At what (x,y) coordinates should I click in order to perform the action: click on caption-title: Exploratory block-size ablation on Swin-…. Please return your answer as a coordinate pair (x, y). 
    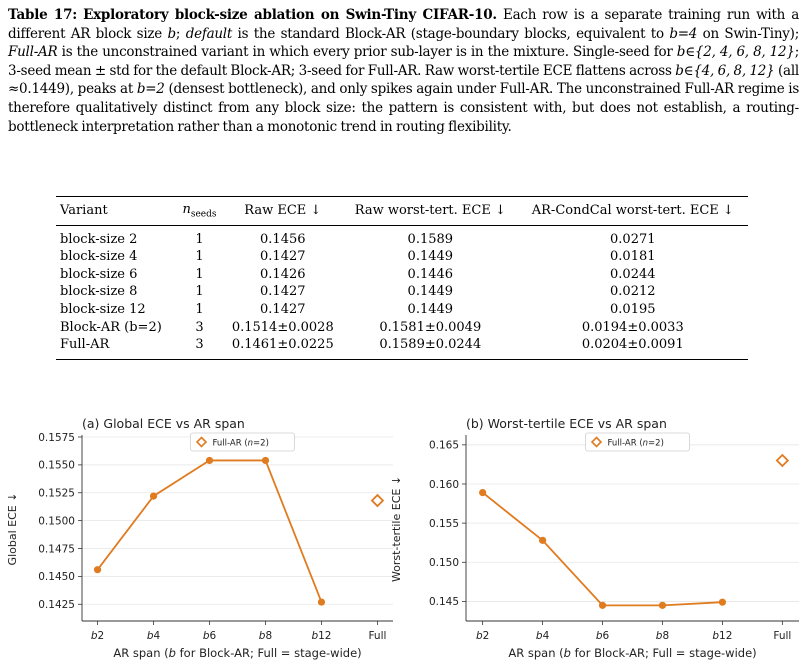
    Looking at the image, I should click on (290, 15).